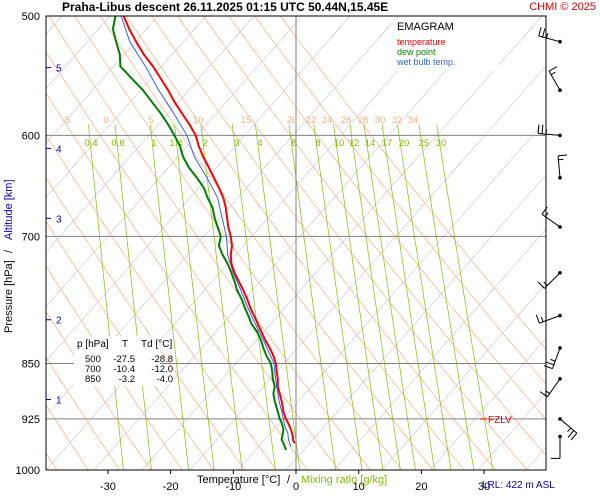 The image size is (600, 500). What do you see at coordinates (397, 120) in the screenshot?
I see `dry-adiabat-label: 32` at bounding box center [397, 120].